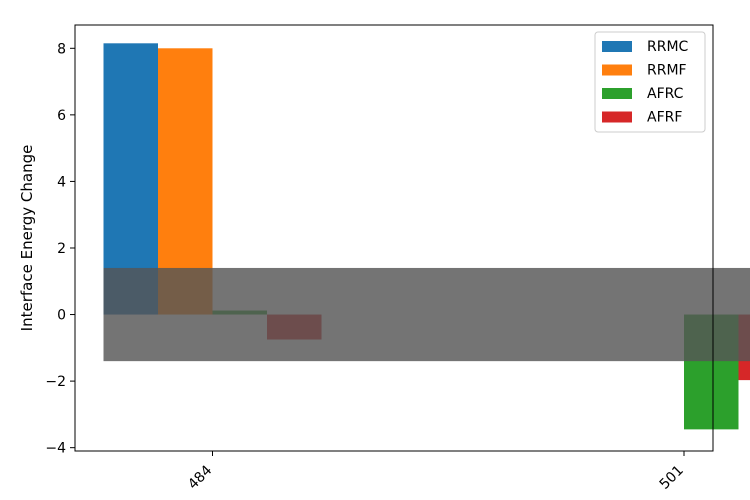 The height and width of the screenshot is (500, 750). What do you see at coordinates (617, 46) in the screenshot?
I see `legend-swatch-rrmc` at bounding box center [617, 46].